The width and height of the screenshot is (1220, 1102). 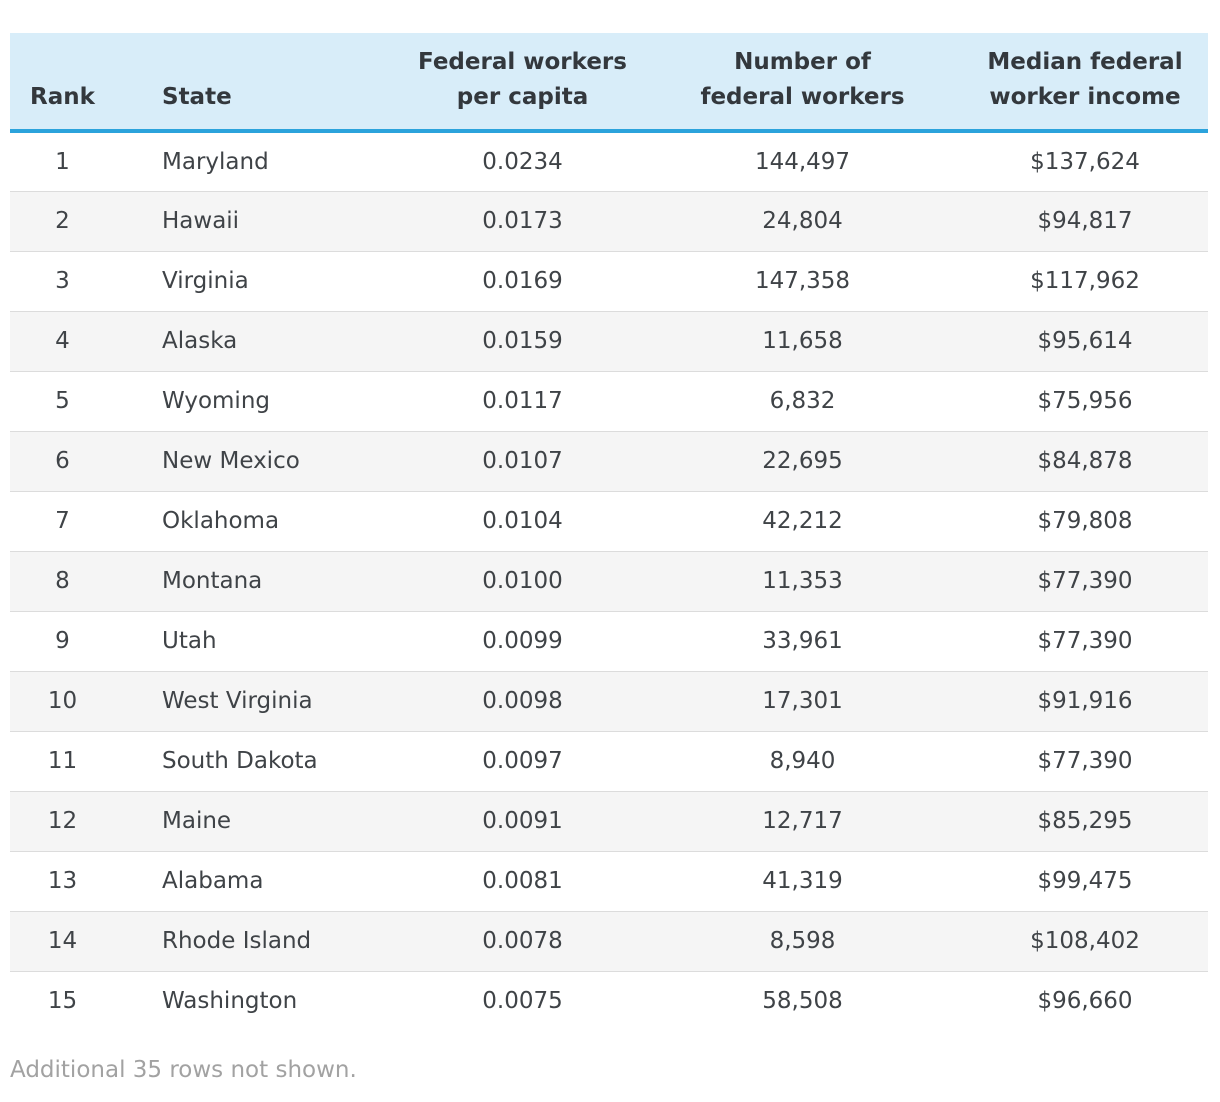 What do you see at coordinates (242, 580) in the screenshot?
I see `state-cell: Montana` at bounding box center [242, 580].